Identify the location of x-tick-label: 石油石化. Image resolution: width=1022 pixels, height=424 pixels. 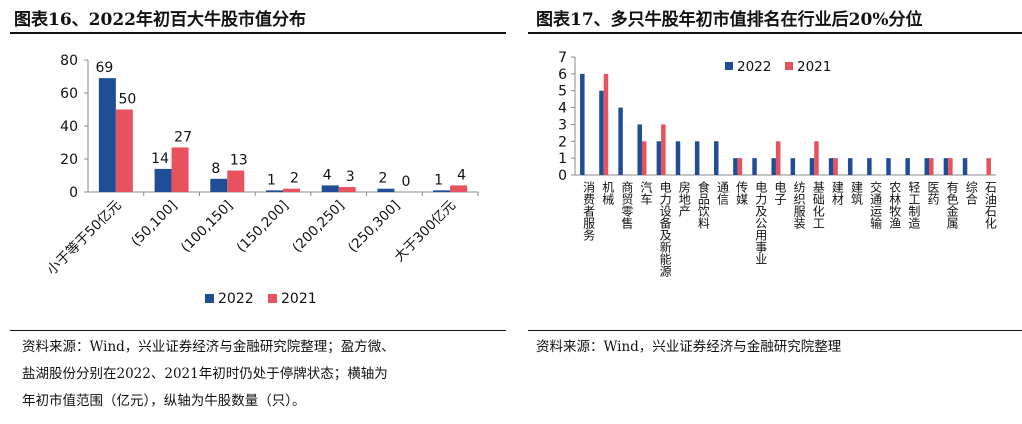
(990, 205).